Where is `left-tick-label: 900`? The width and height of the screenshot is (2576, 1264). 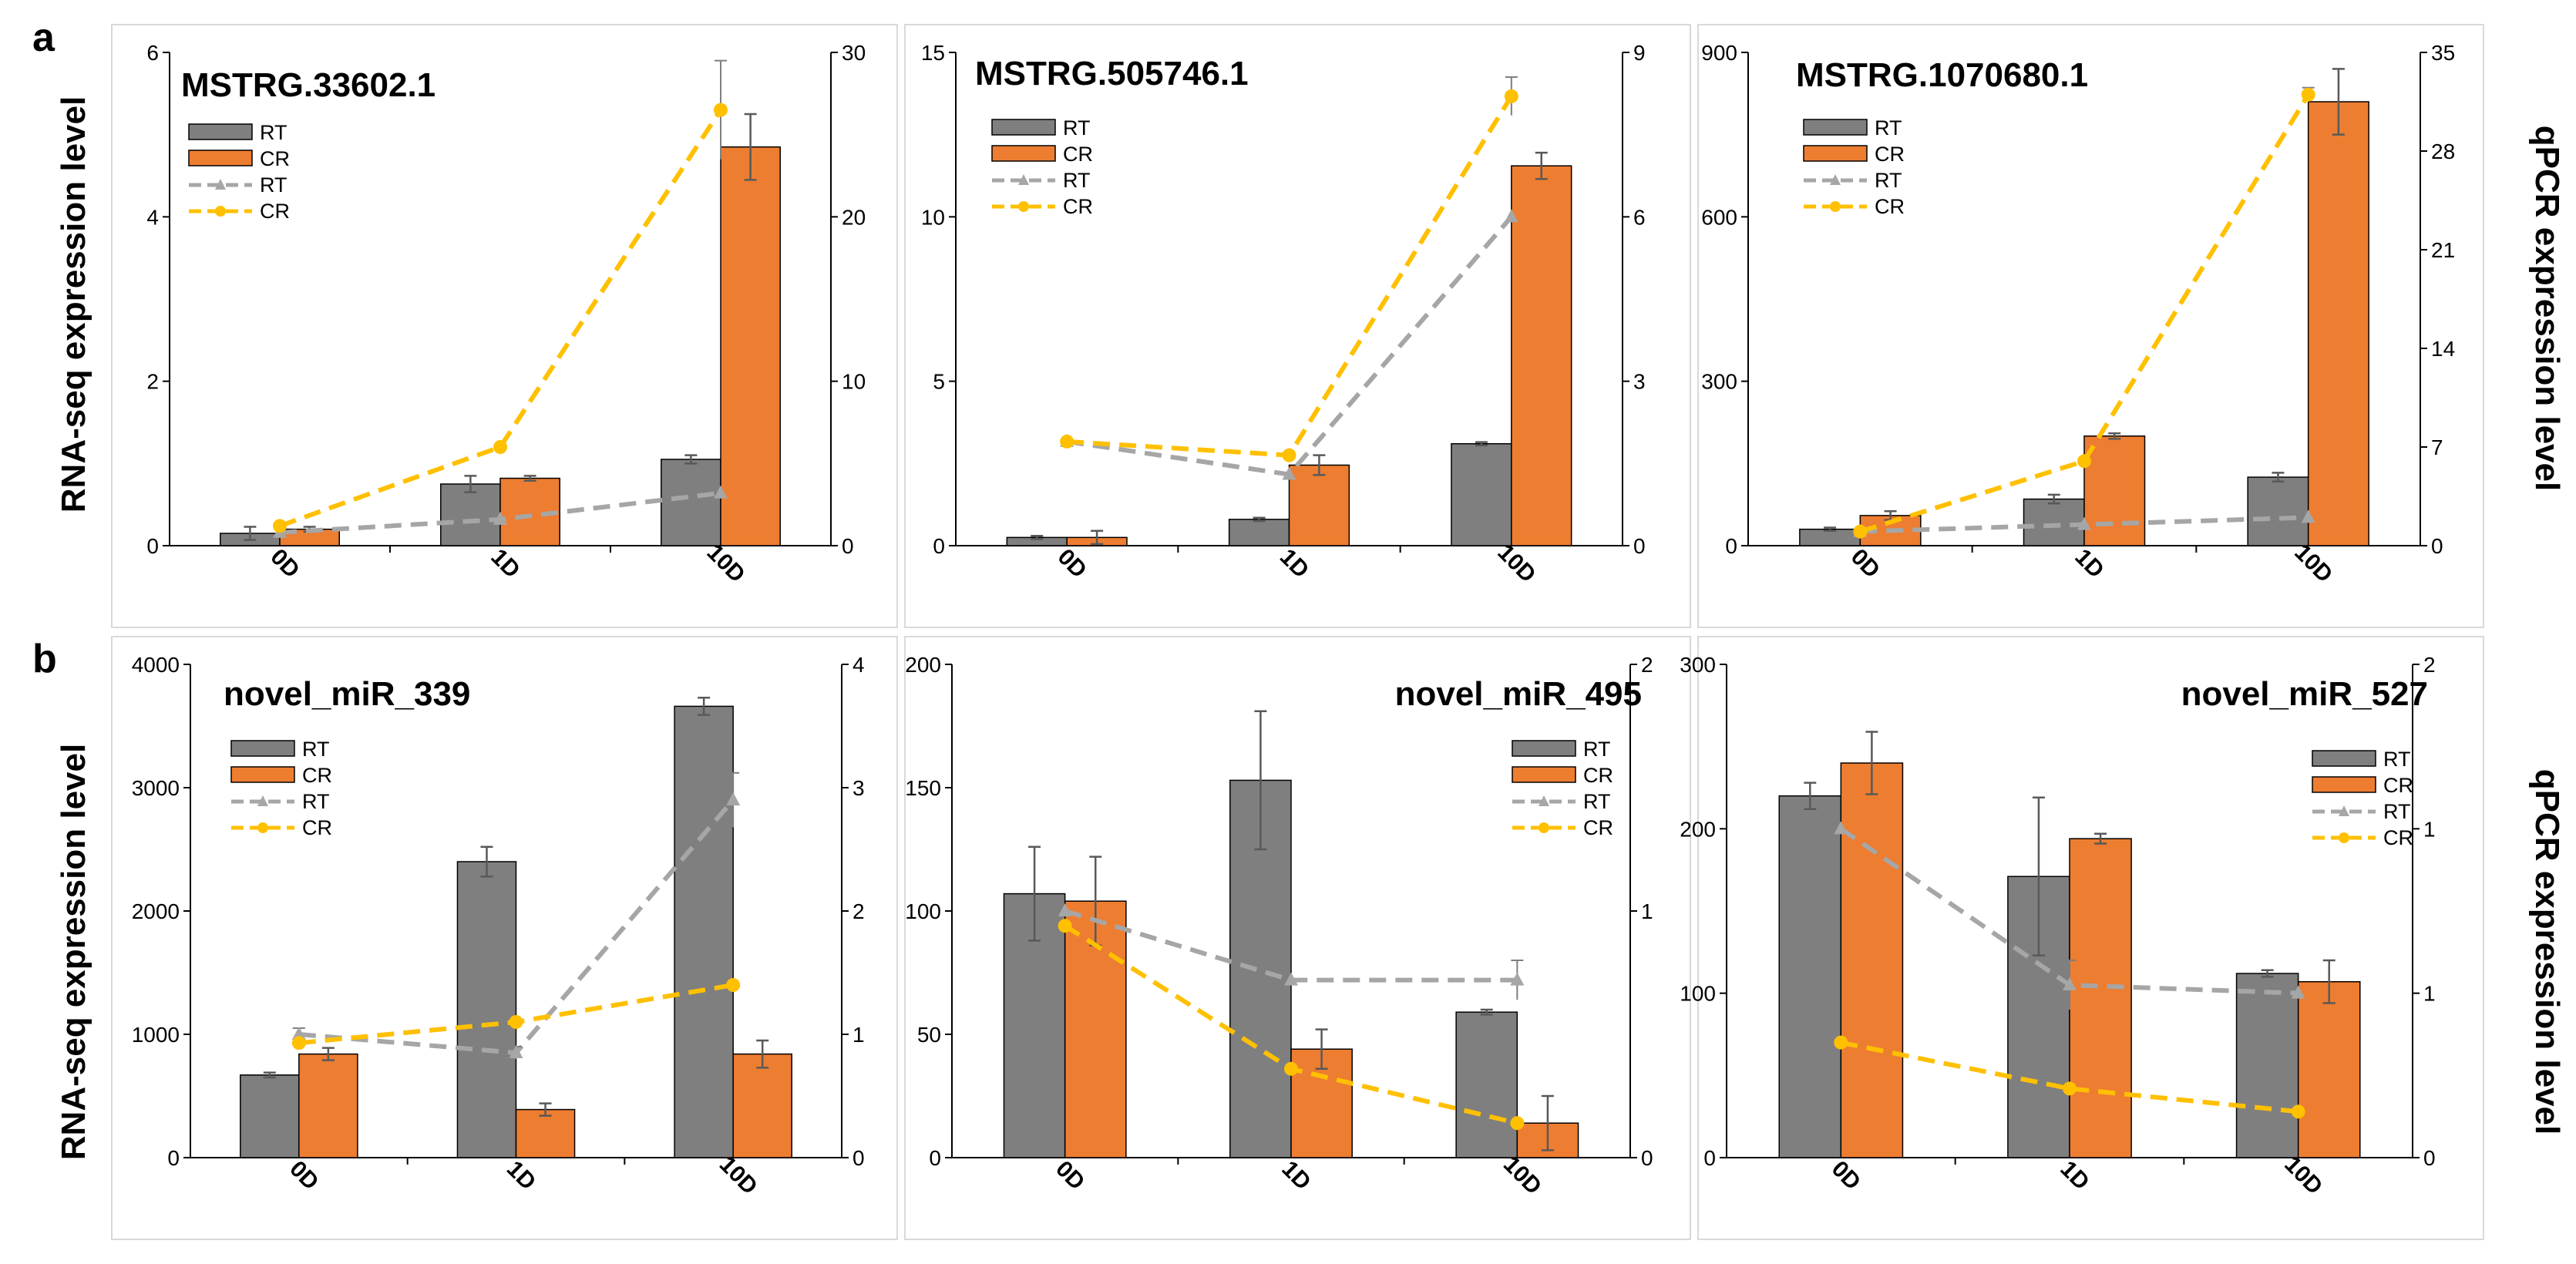 left-tick-label: 900 is located at coordinates (1719, 53).